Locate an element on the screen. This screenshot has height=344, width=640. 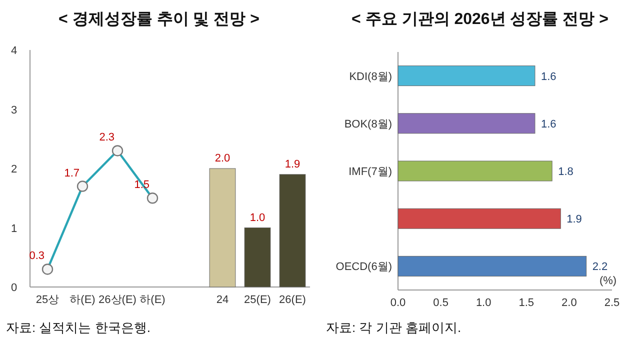
data-label: 2.2 is located at coordinates (600, 267).